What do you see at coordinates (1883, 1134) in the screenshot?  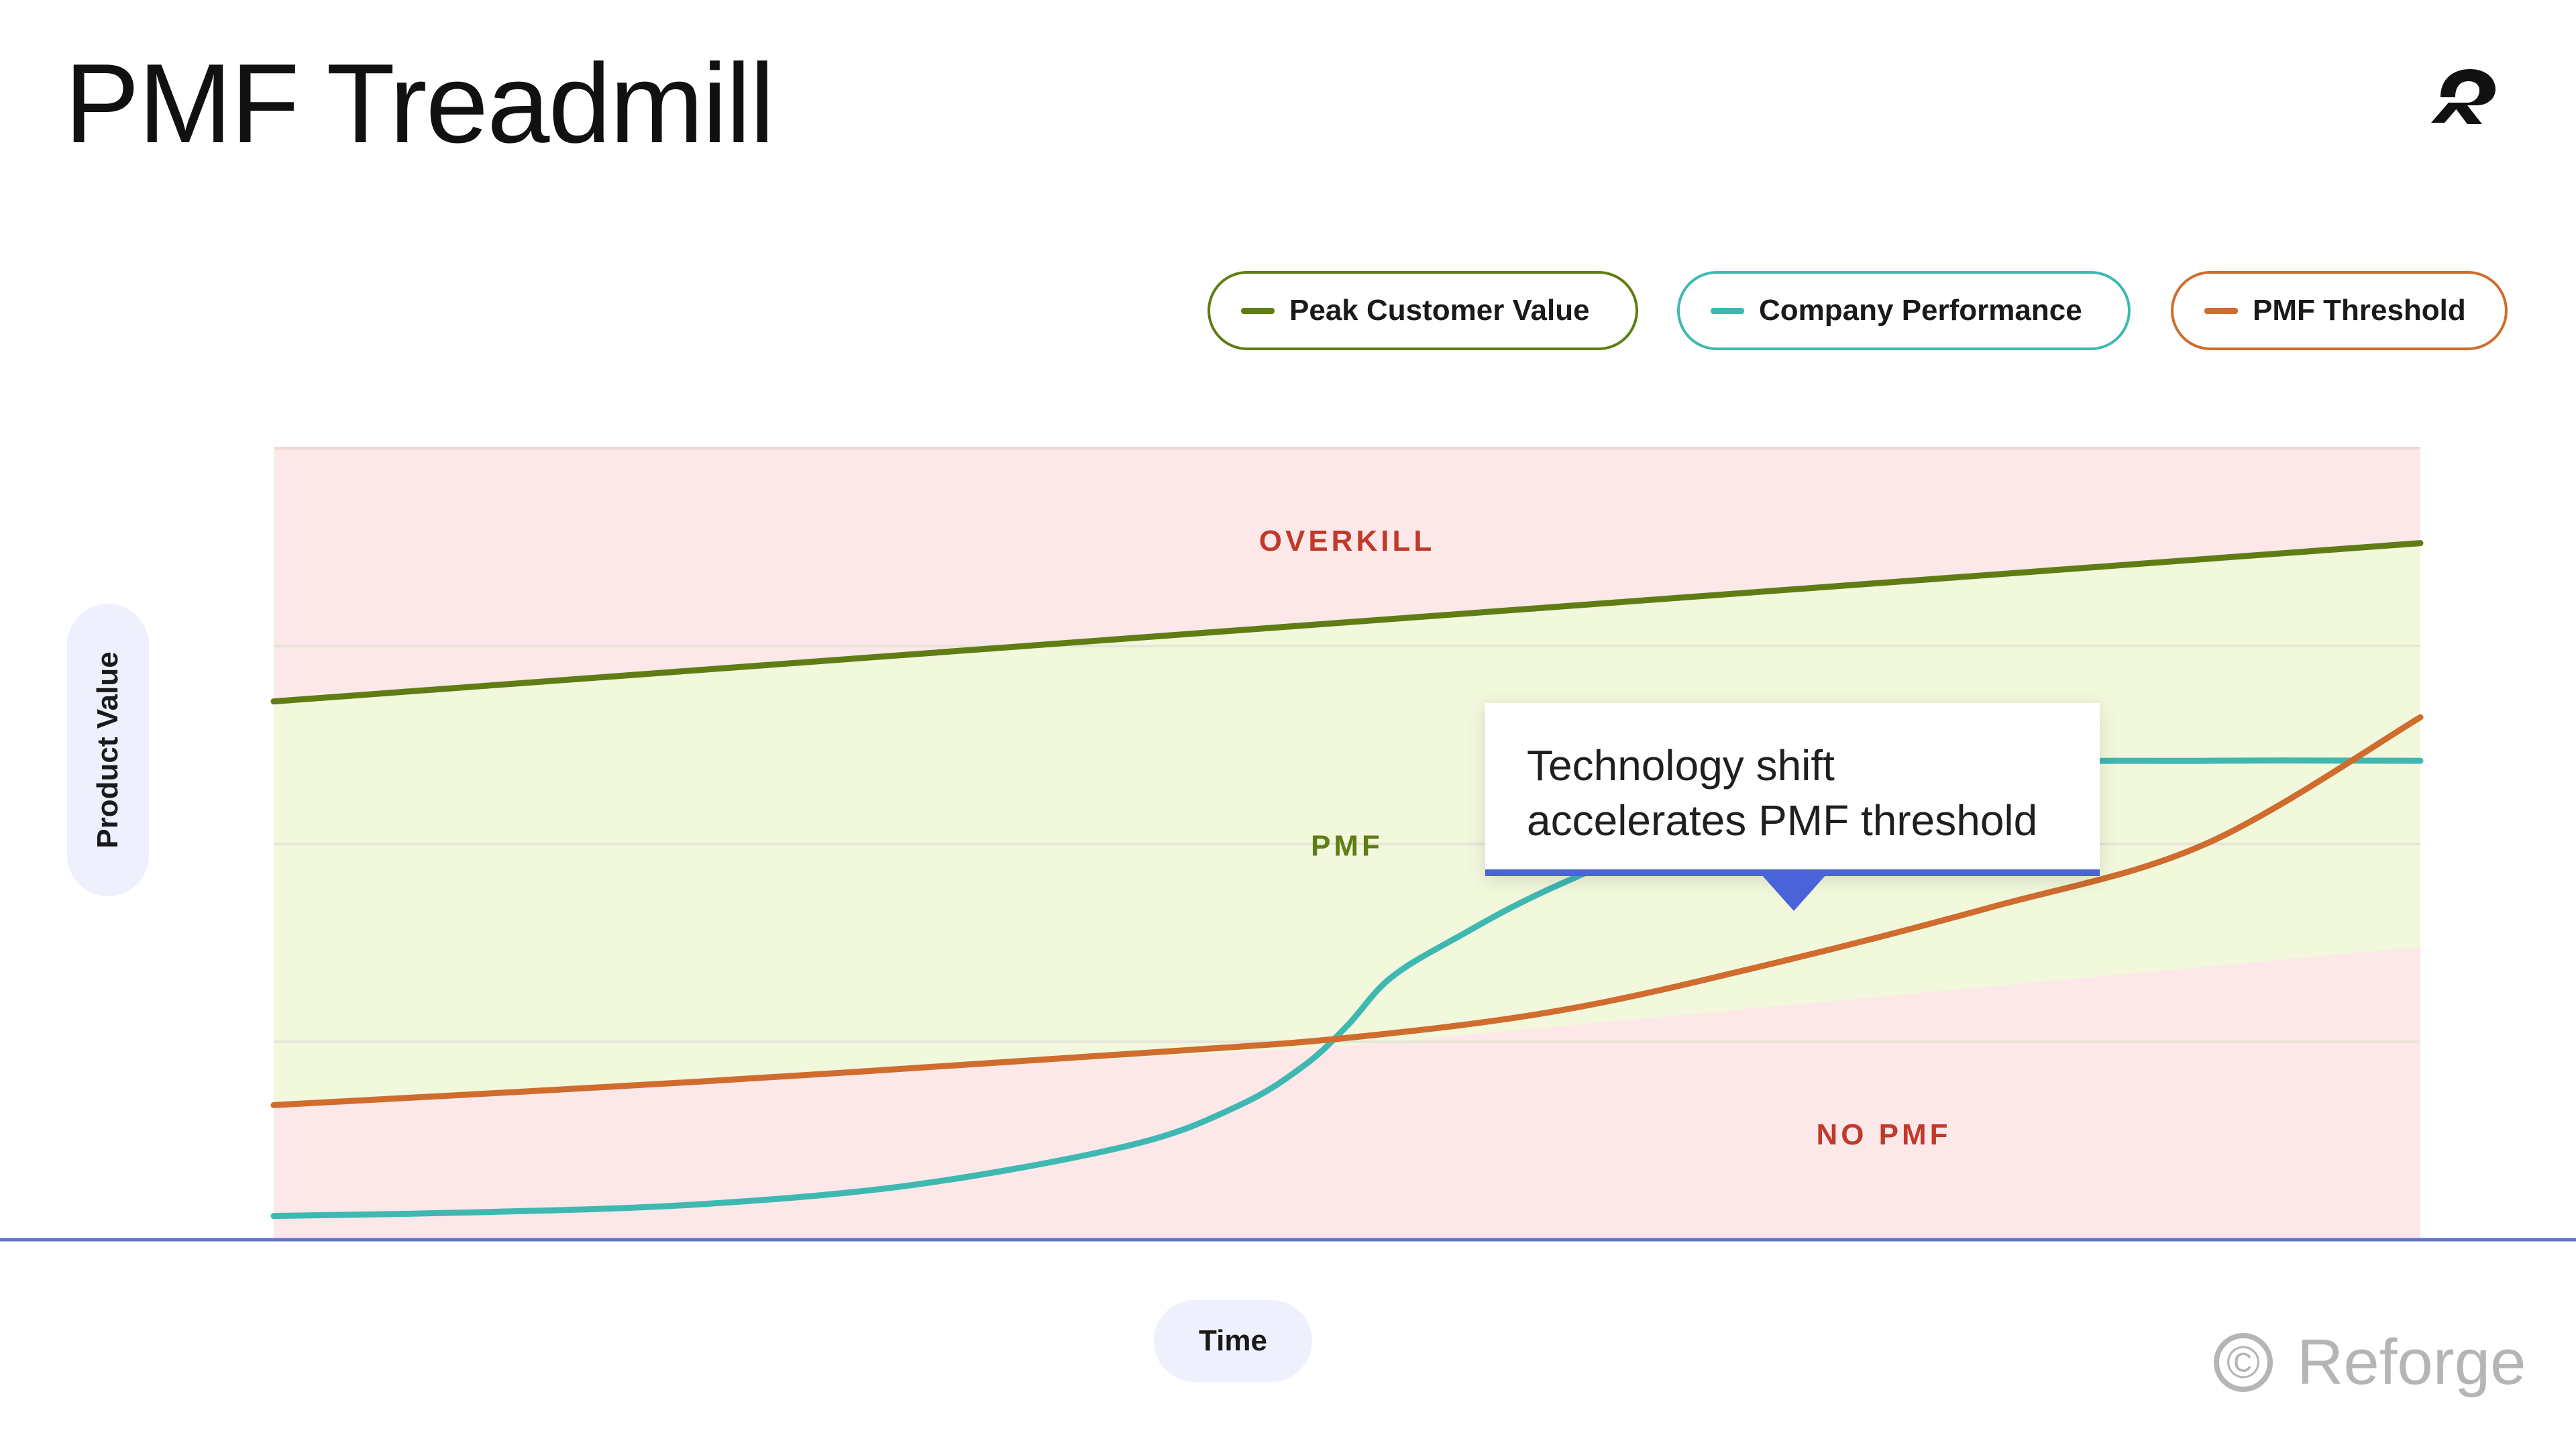 I see `region-label-no-pmf: NO PMF` at bounding box center [1883, 1134].